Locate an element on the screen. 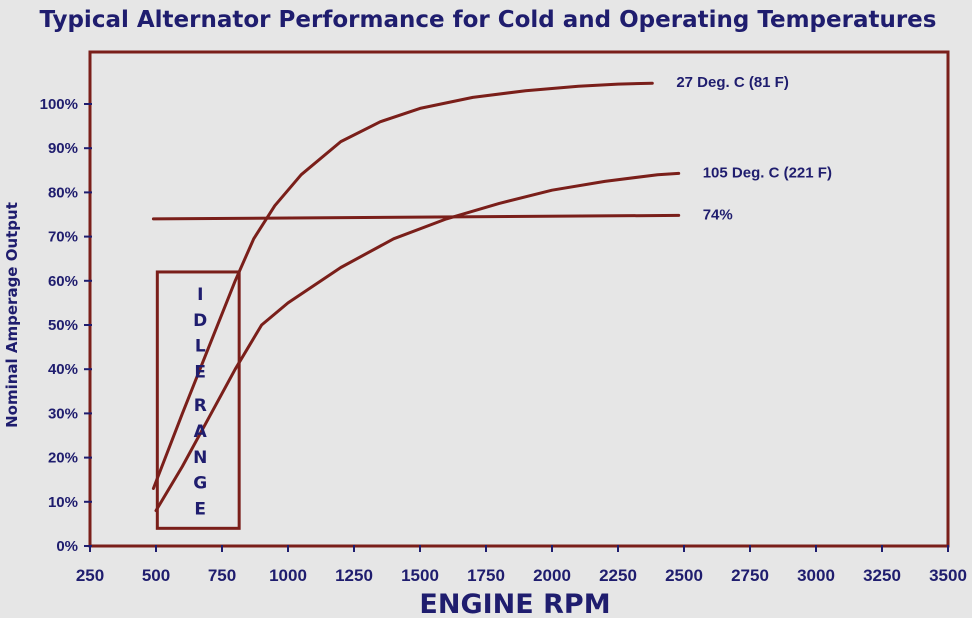  series-label-3: 74% is located at coordinates (718, 214).